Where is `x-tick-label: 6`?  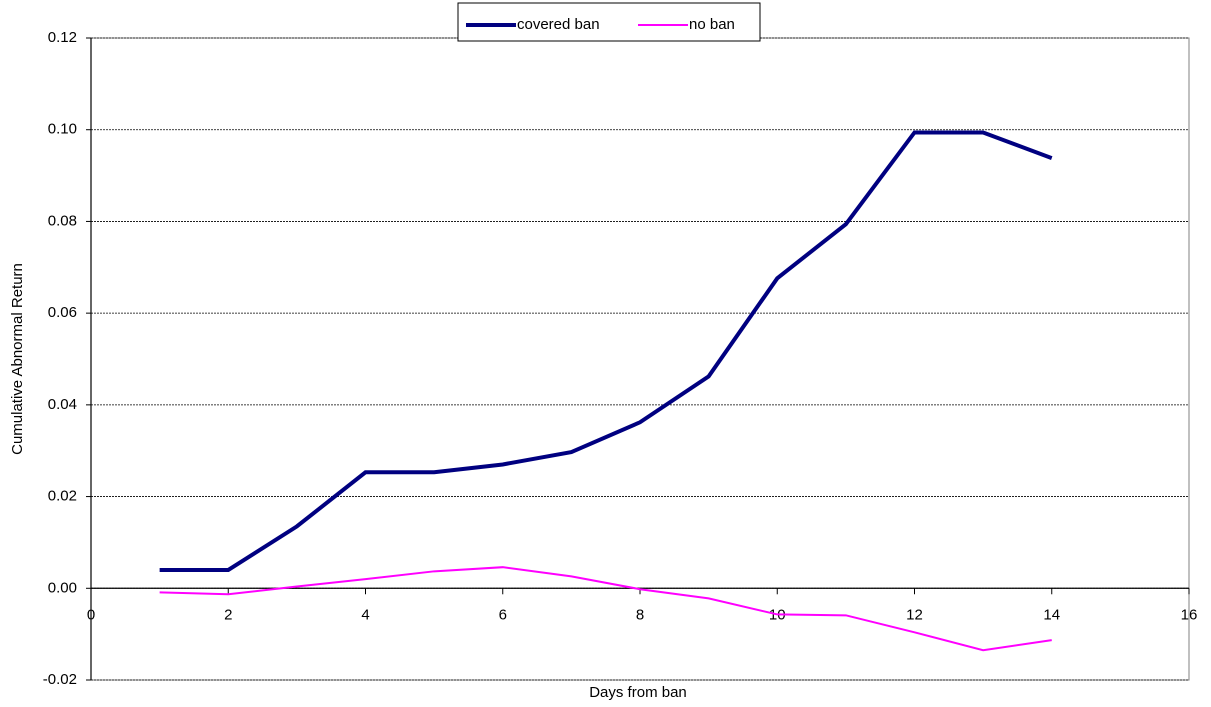 x-tick-label: 6 is located at coordinates (503, 614).